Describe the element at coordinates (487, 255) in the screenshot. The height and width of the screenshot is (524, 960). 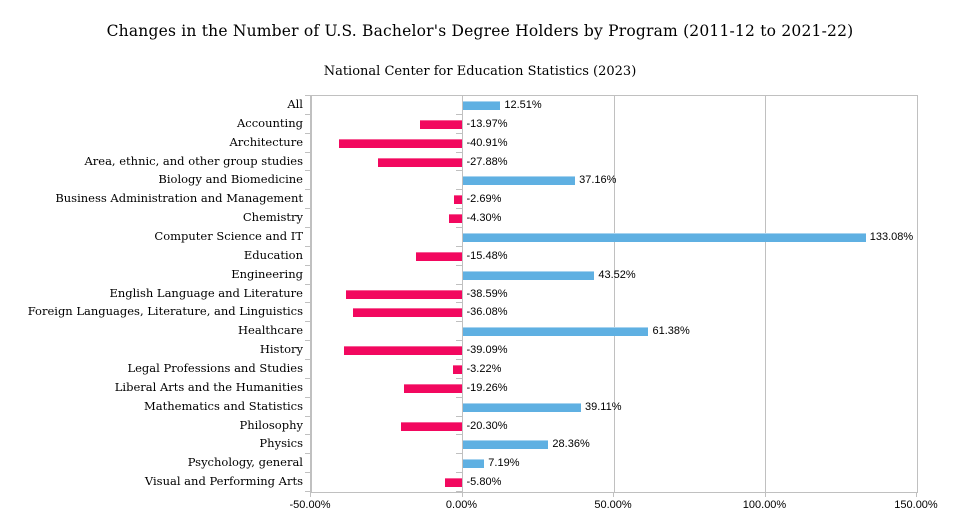
I see `value-label: -15.48%` at that location.